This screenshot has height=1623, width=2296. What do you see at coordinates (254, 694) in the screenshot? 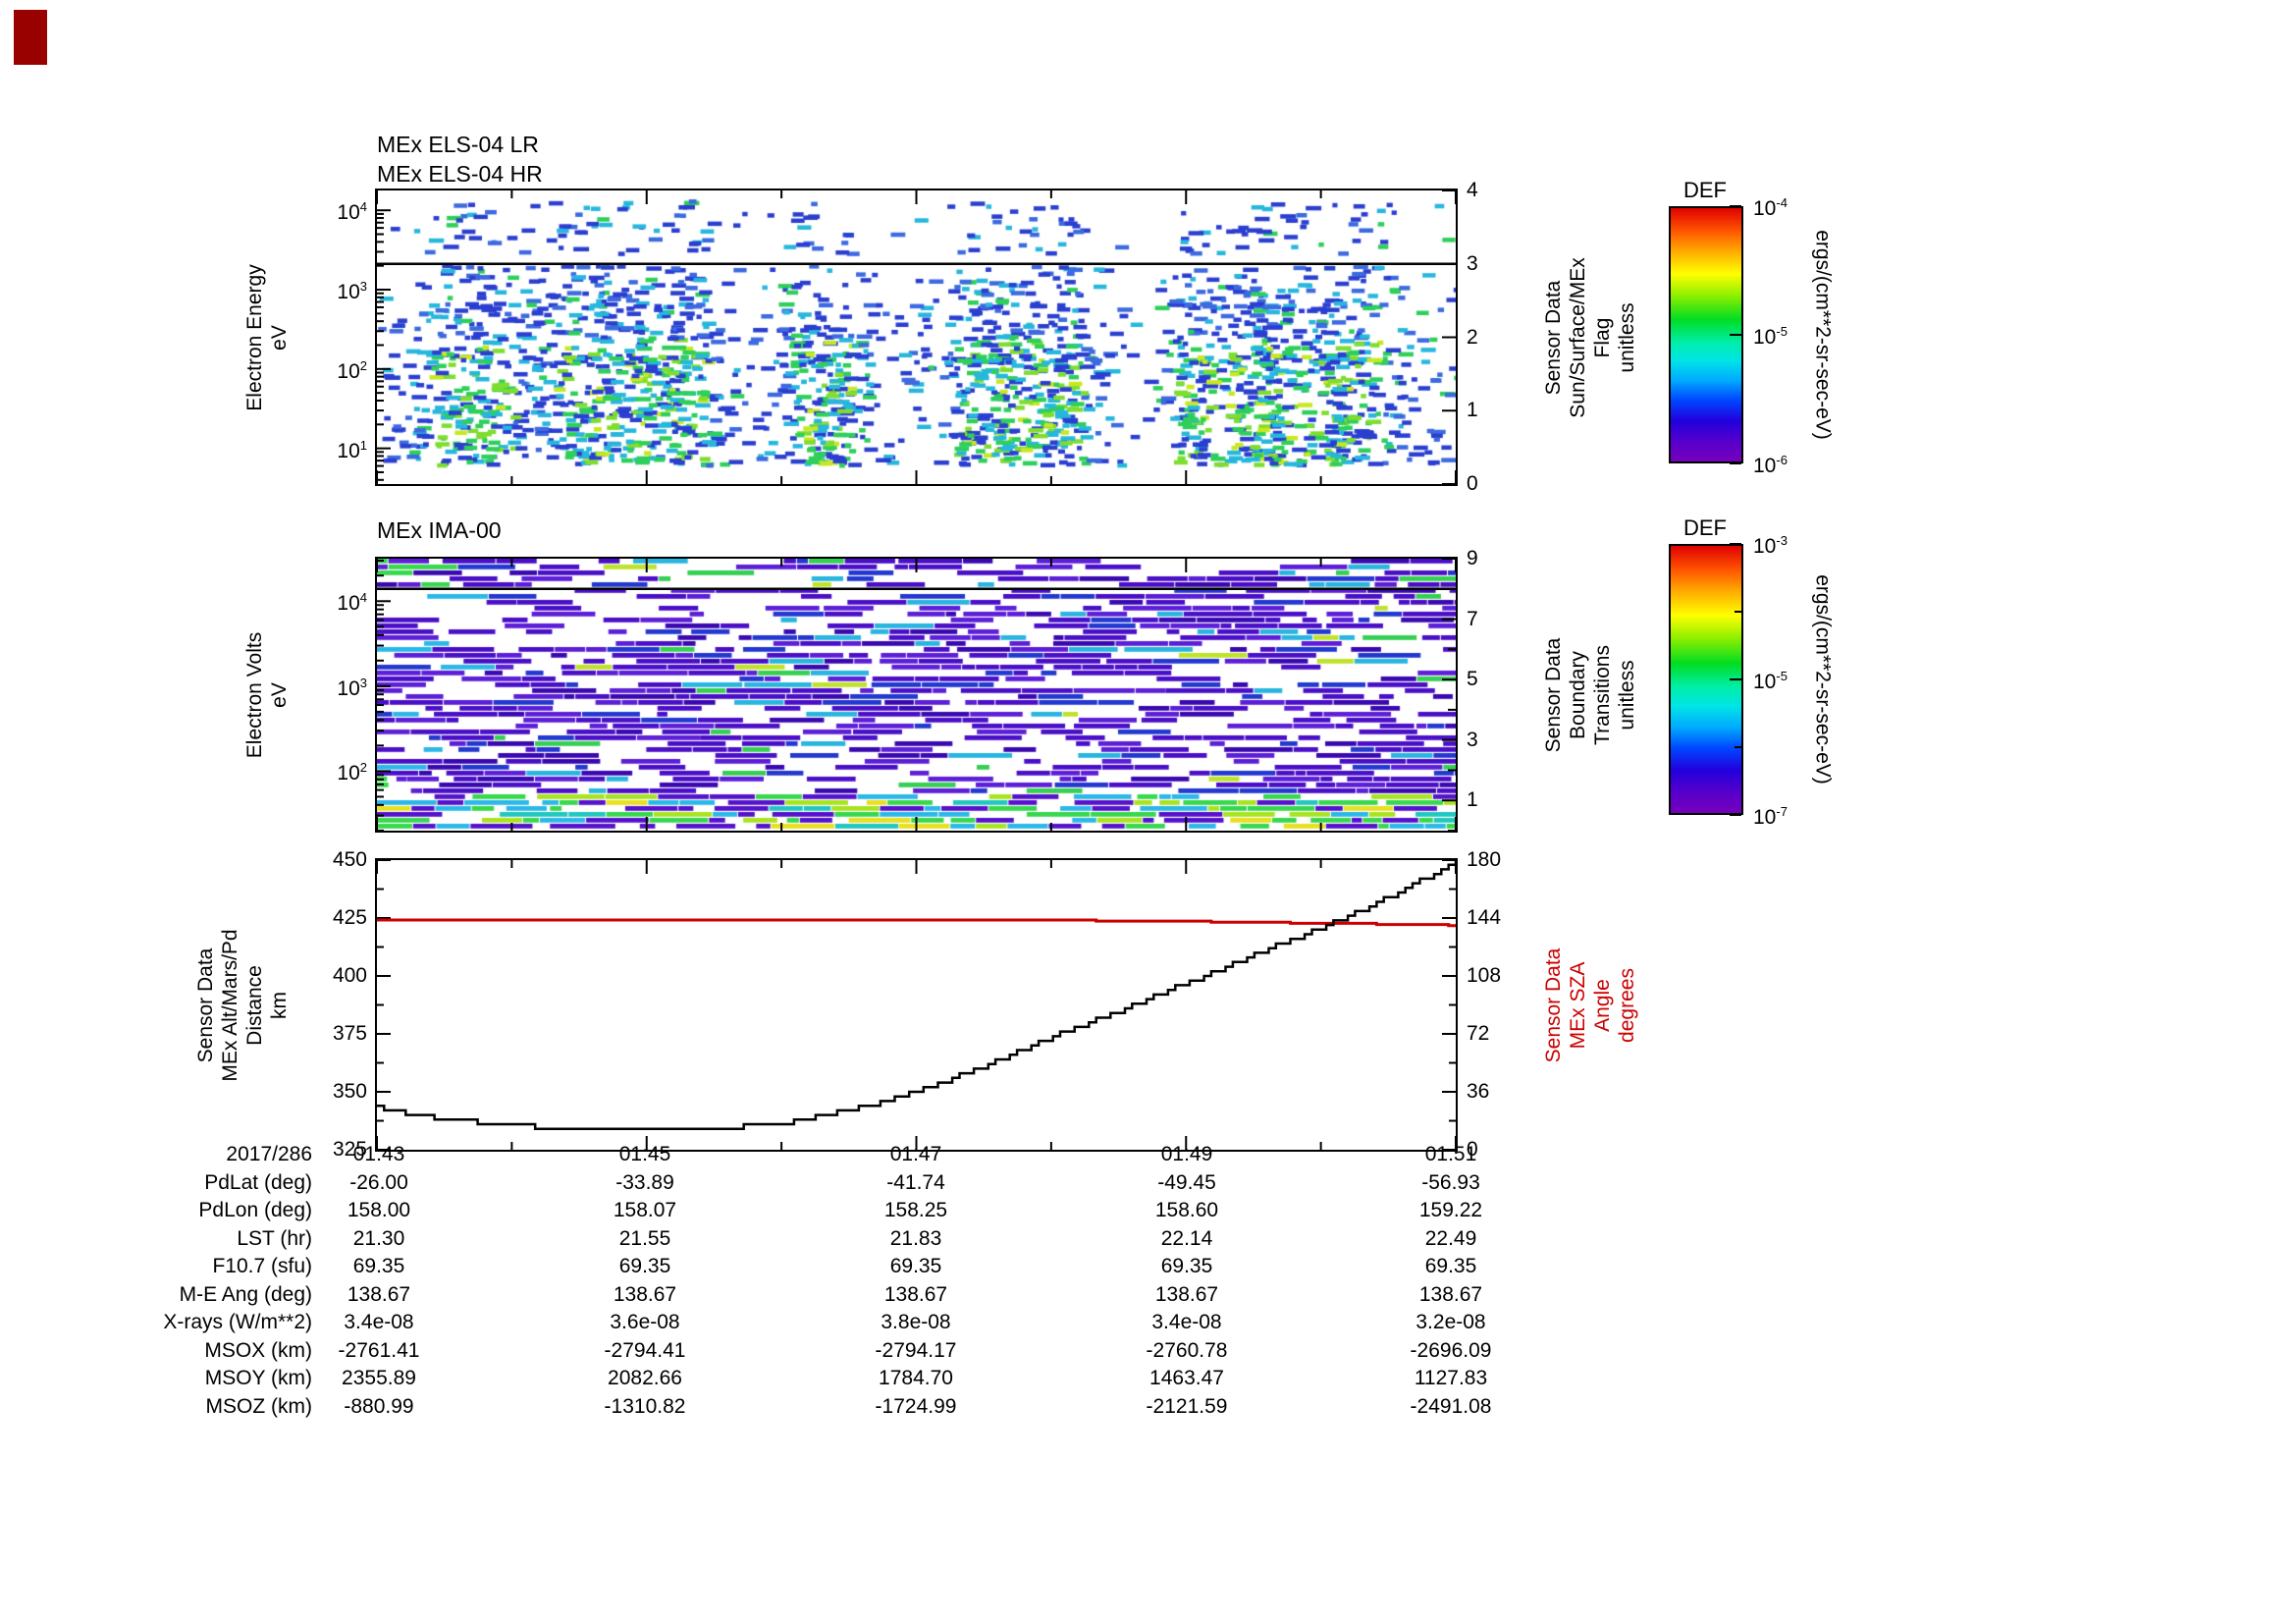
I see `vlabel-line: Electron Volts` at bounding box center [254, 694].